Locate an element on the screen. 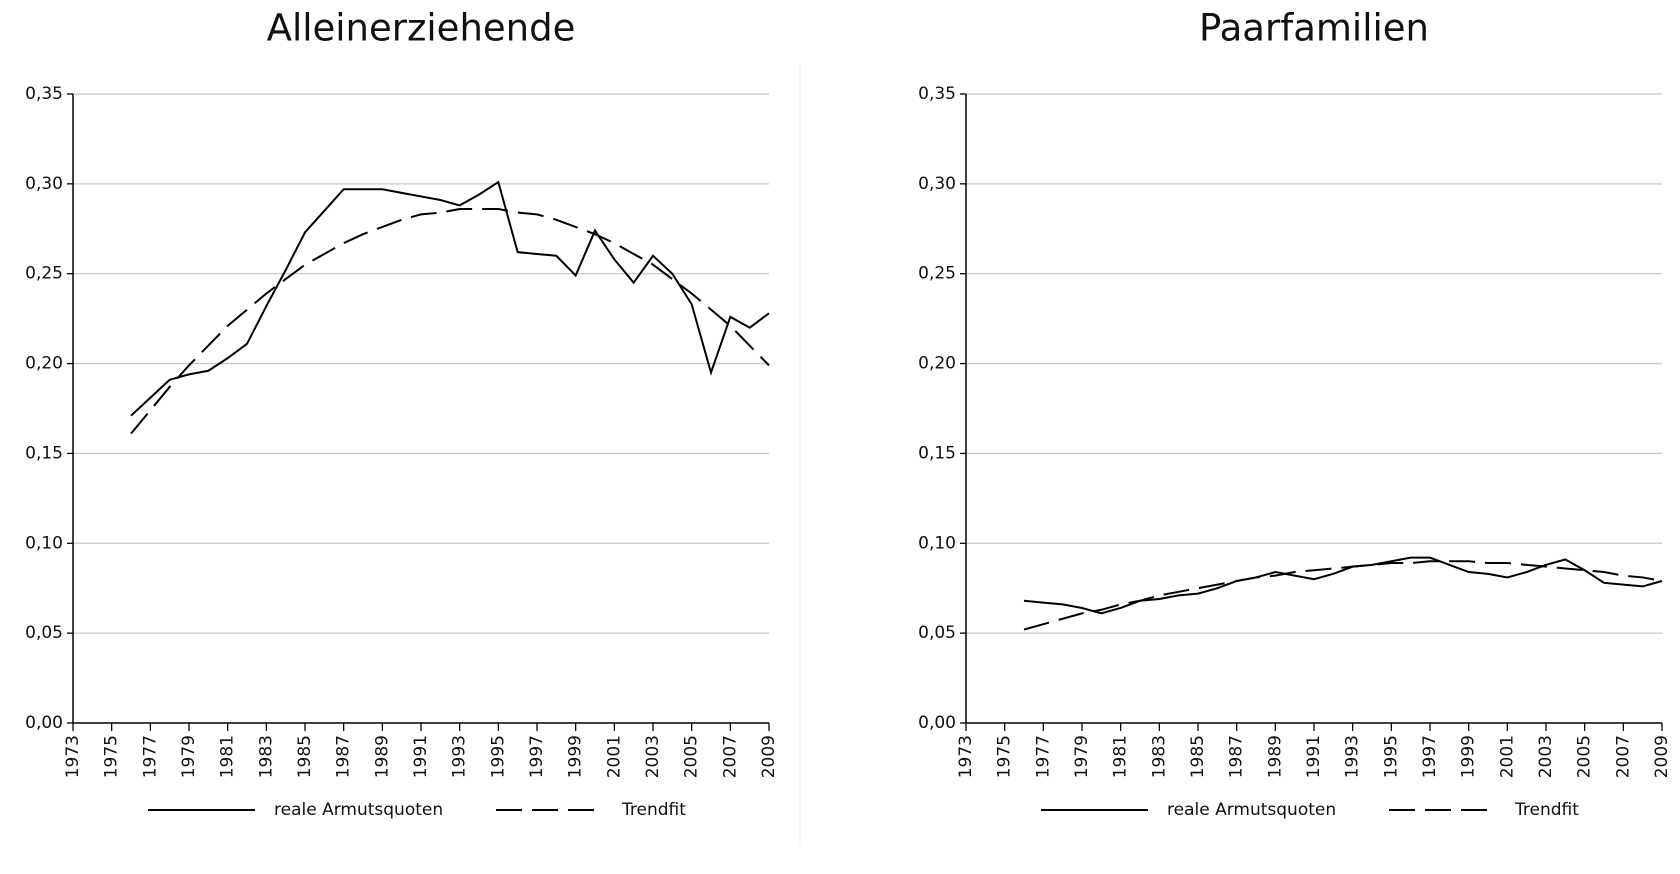  chart-title: Alleinerziehende is located at coordinates (421, 28).